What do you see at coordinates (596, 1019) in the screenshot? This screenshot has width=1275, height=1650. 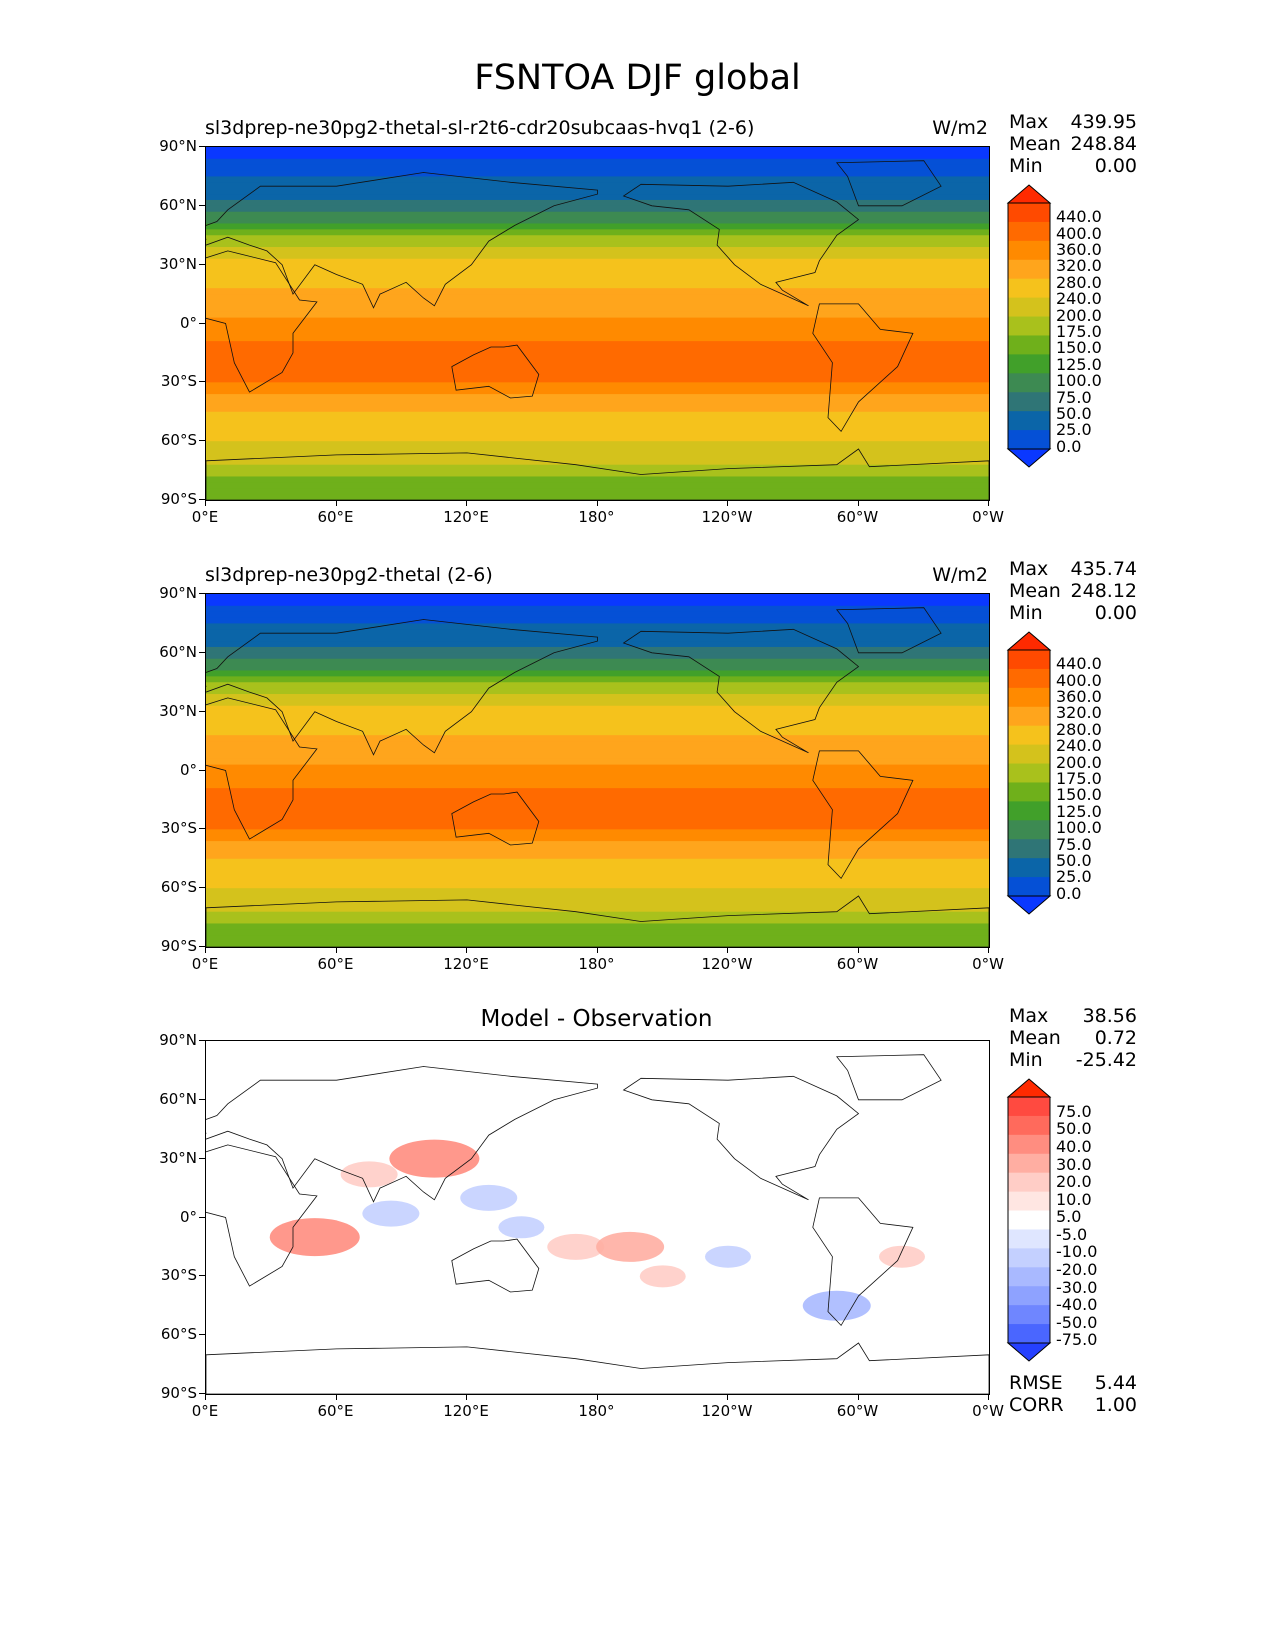 I see `panel3-title: Model - Observation` at bounding box center [596, 1019].